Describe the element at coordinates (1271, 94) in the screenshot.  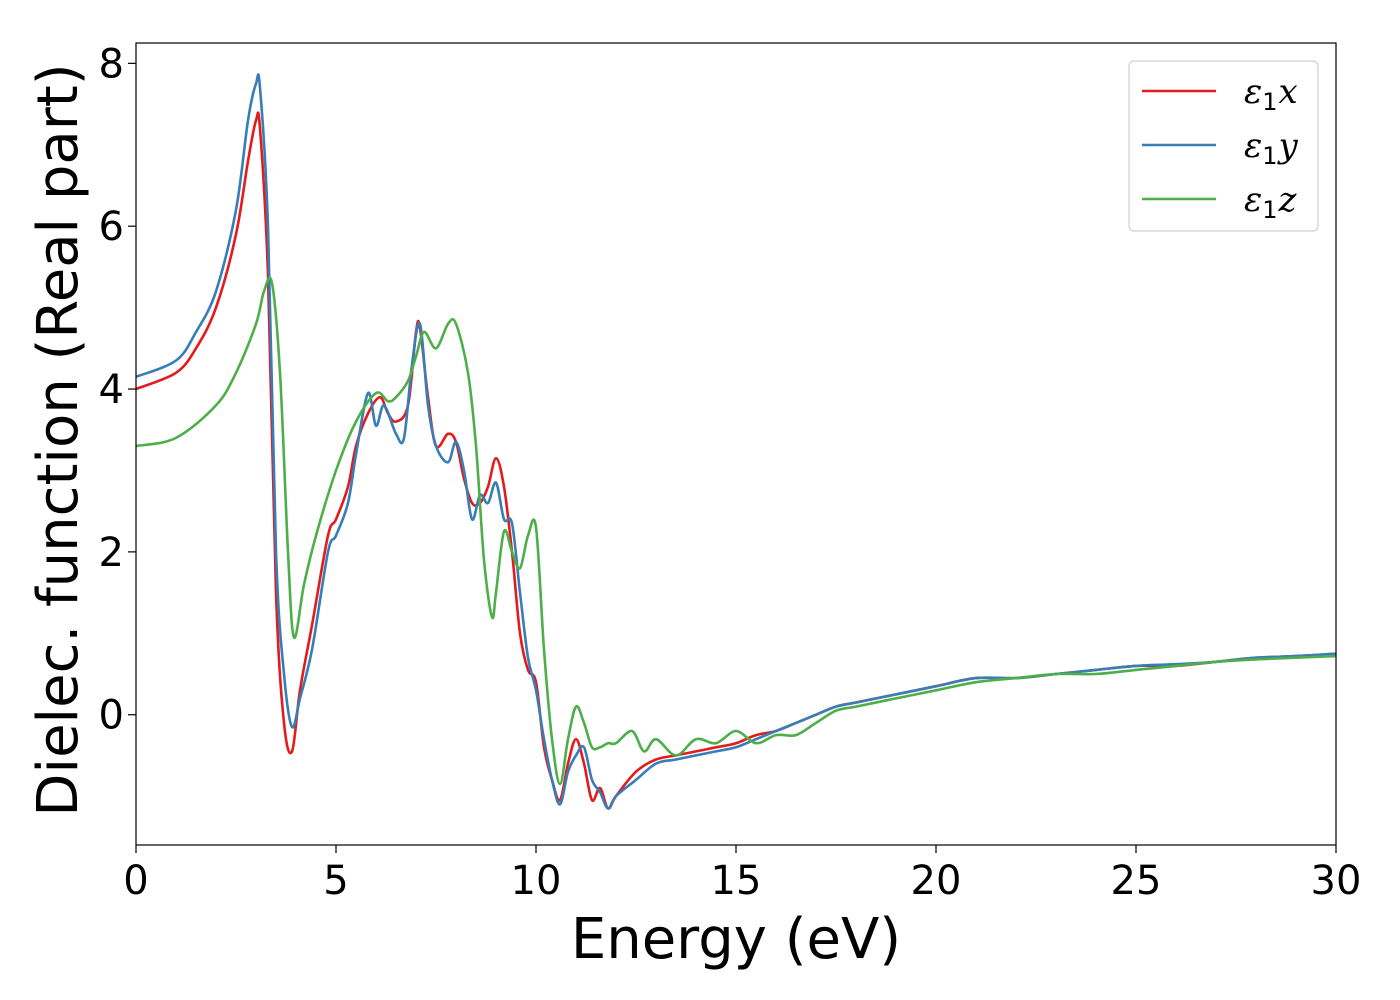
I see `legend-label: ε1x` at that location.